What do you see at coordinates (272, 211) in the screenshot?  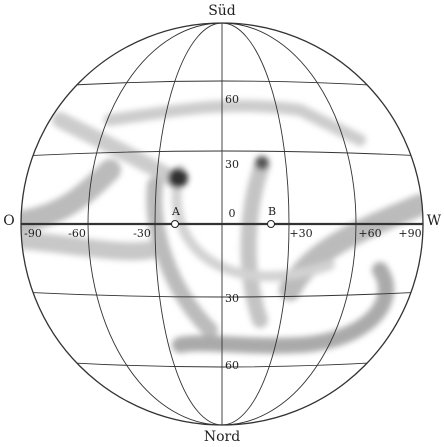 I see `point-label: B` at bounding box center [272, 211].